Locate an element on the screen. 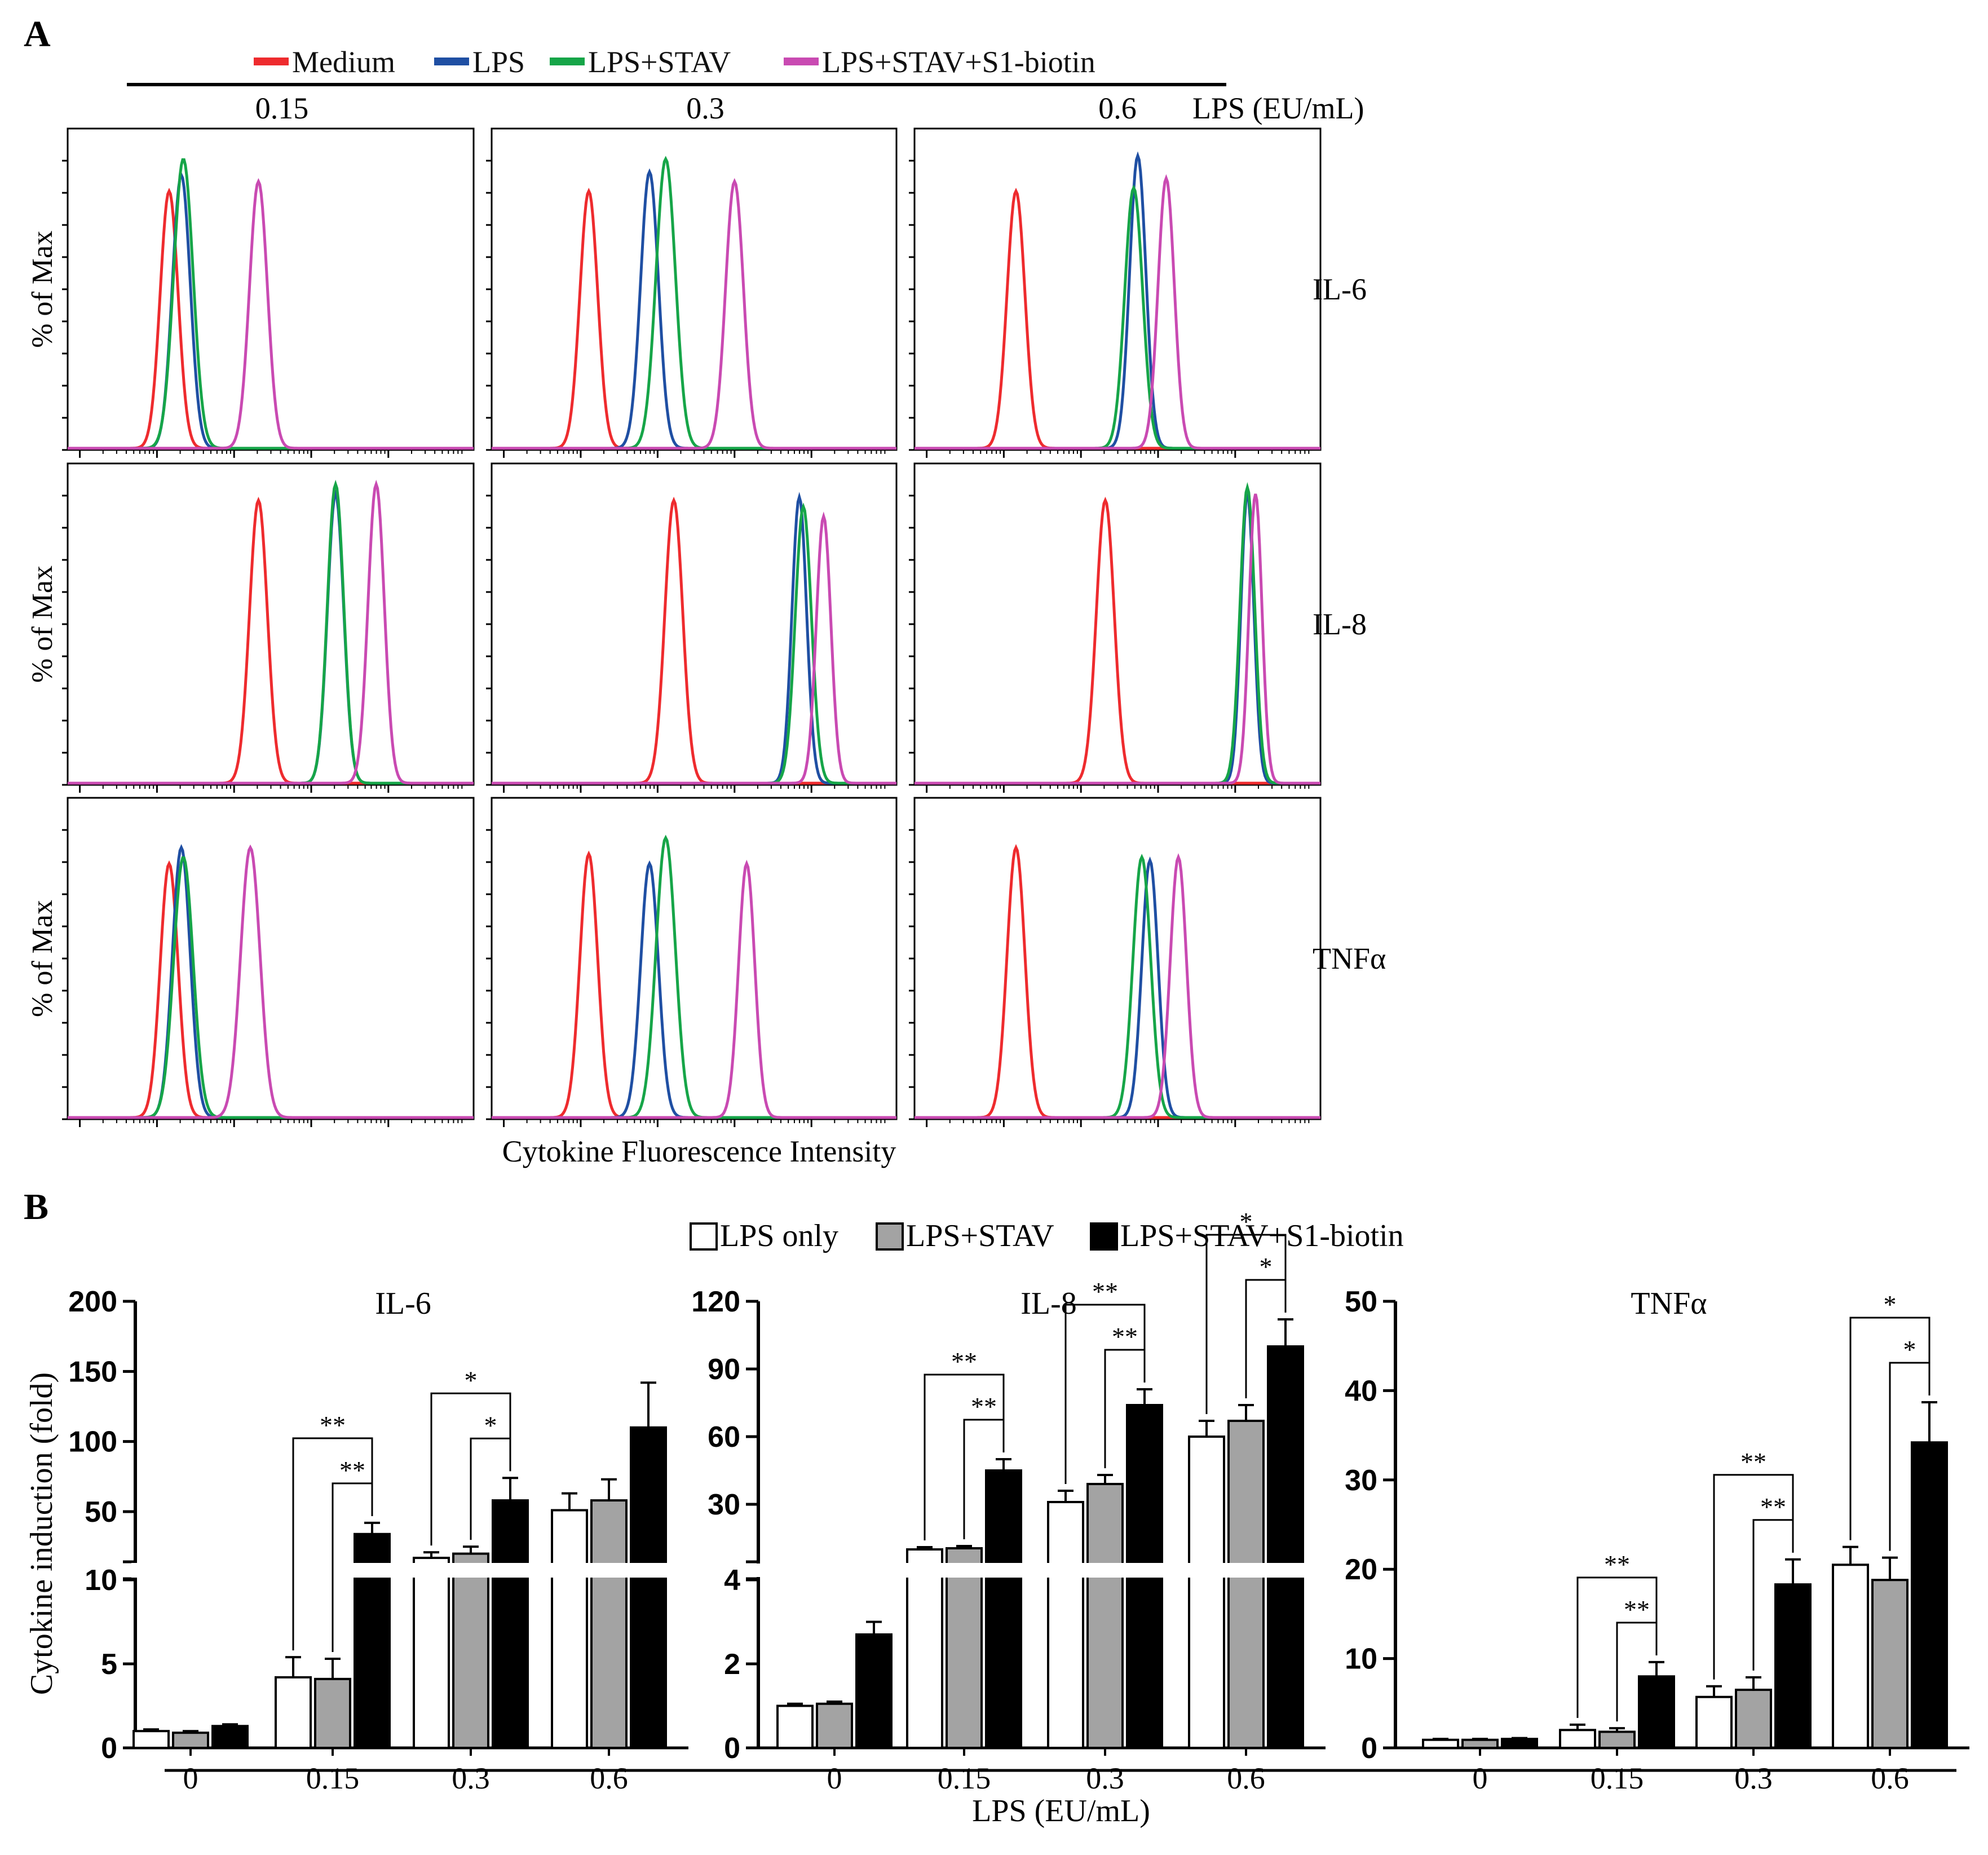 The height and width of the screenshot is (1855, 1988). histogram-frame is located at coordinates (1117, 958).